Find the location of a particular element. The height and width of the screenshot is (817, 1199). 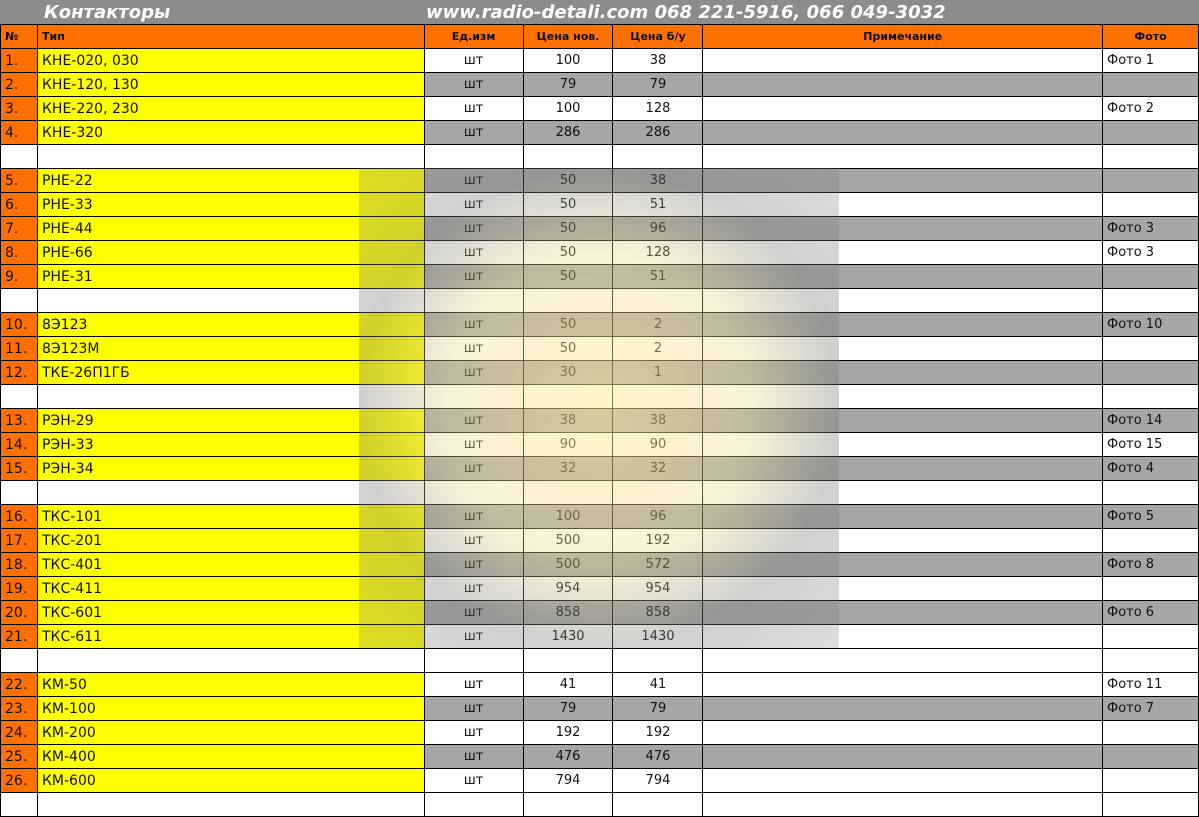

col-type: Тип is located at coordinates (230, 36).